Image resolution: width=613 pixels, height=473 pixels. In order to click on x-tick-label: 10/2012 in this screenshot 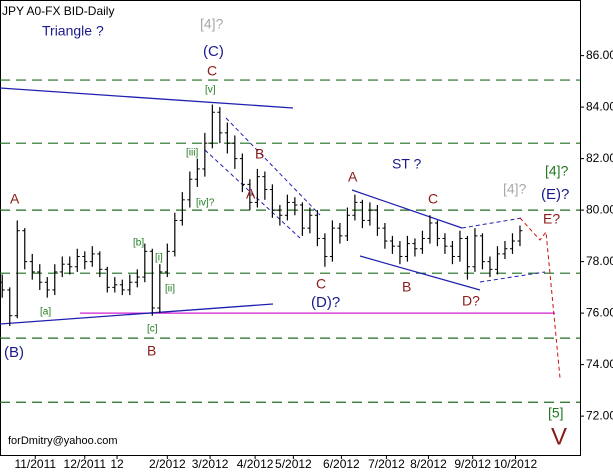, I will do `click(516, 464)`.